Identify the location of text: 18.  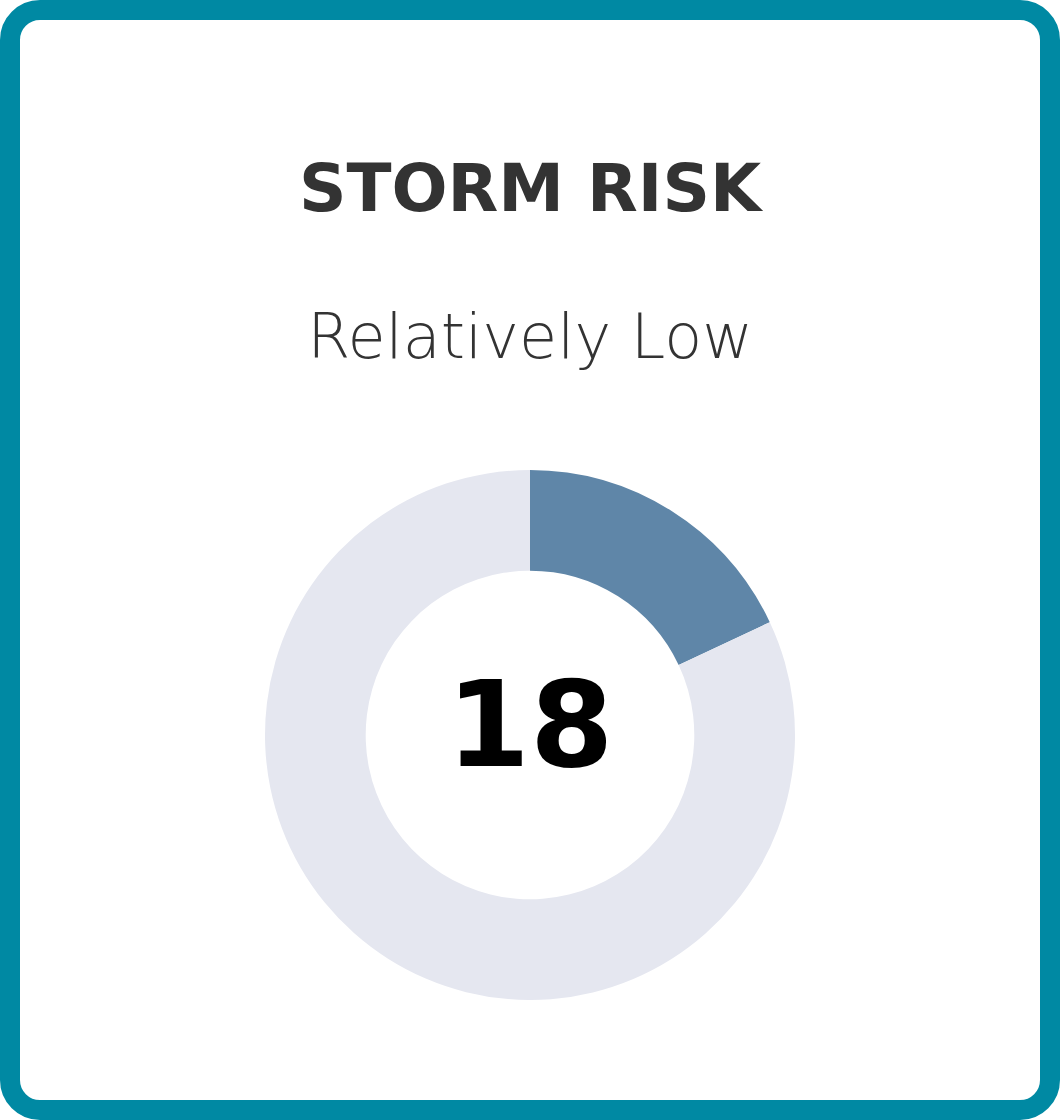
(530, 725).